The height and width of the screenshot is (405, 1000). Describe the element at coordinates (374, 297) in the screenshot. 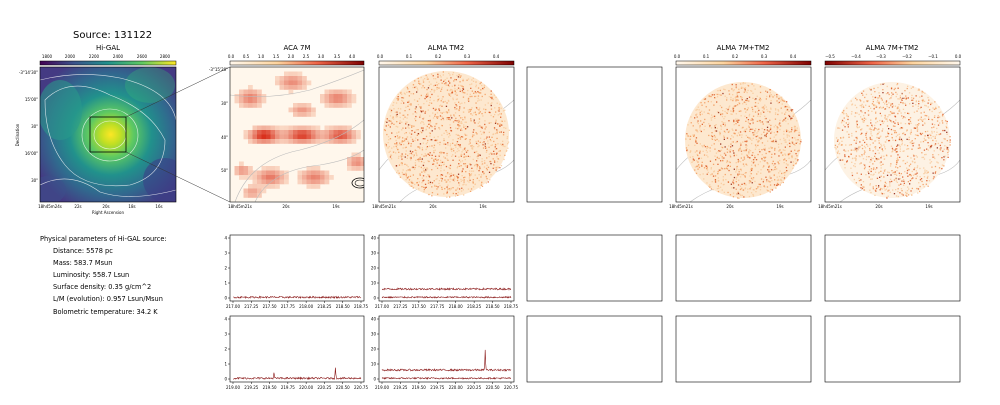

I see `y-tick-label: 0` at that location.